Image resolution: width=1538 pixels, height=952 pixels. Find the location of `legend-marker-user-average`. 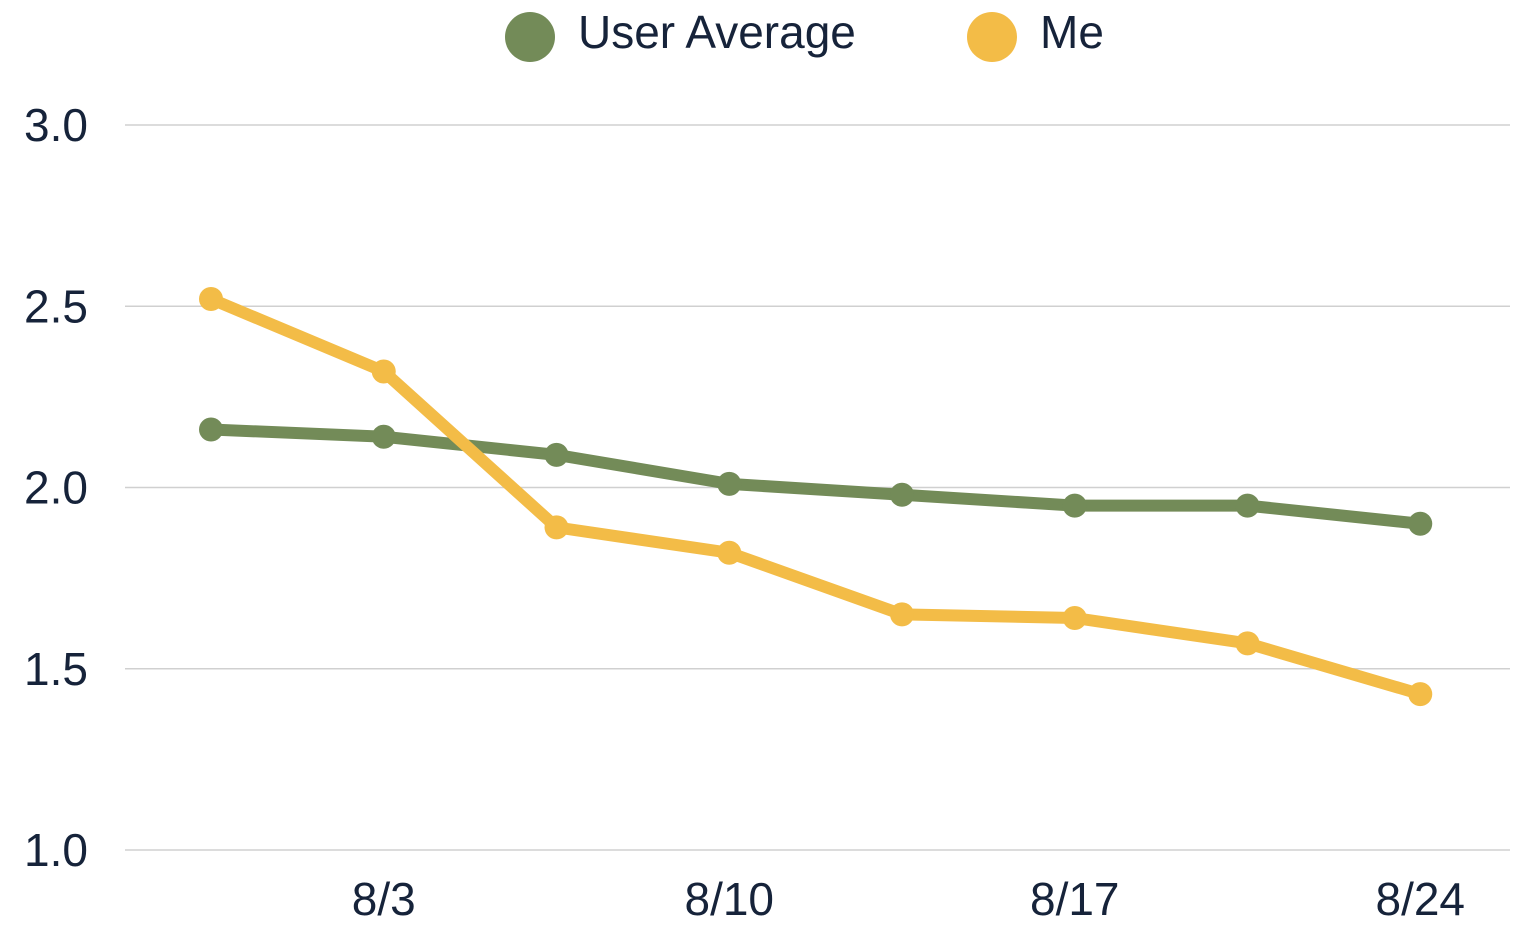

legend-marker-user-average is located at coordinates (530, 37).